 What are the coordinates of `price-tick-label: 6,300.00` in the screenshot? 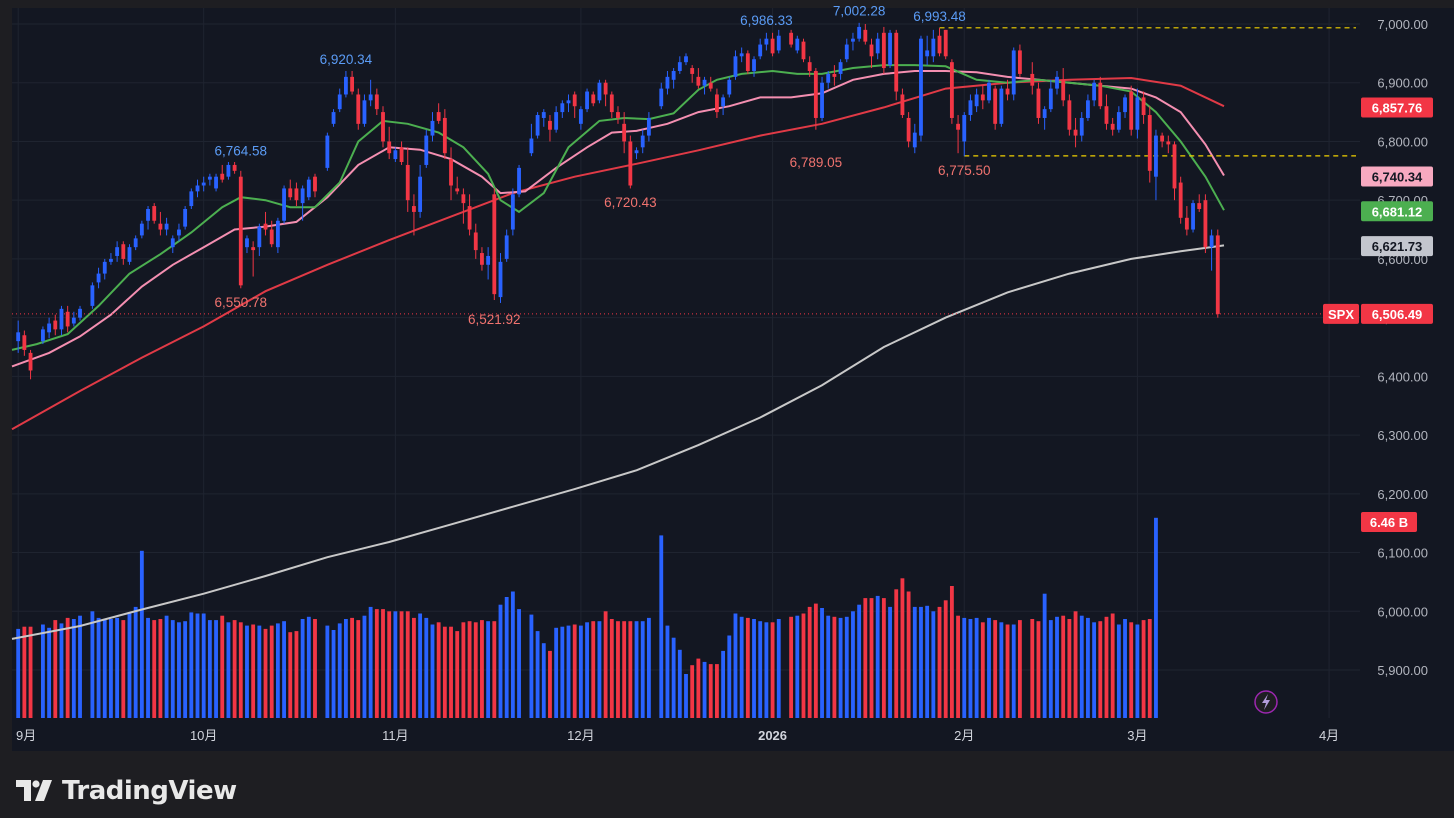 It's located at (1402, 435).